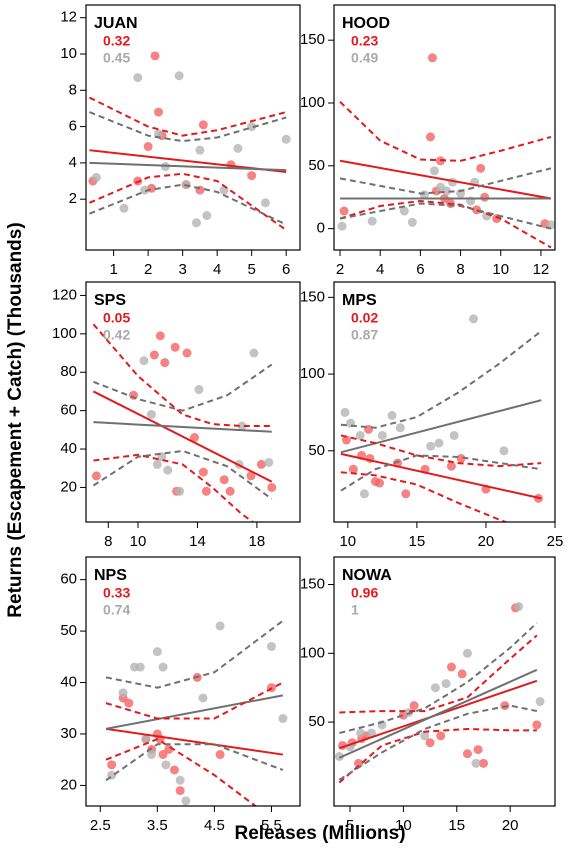 This screenshot has height=850, width=579. Describe the element at coordinates (157, 825) in the screenshot. I see `x-tick-label: 3.5` at that location.